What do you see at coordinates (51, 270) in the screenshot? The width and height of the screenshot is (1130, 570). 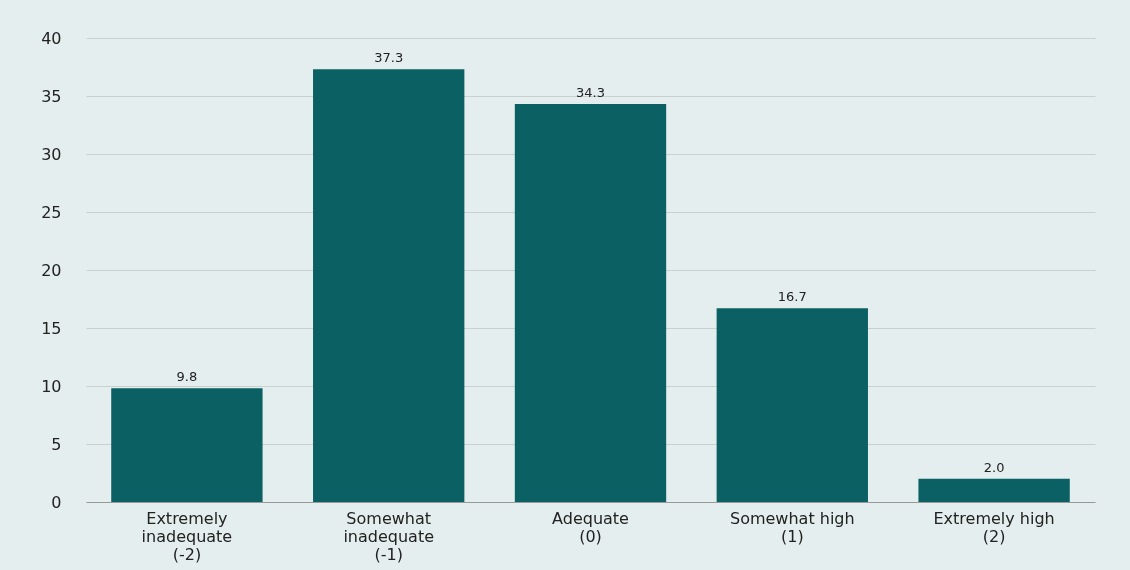 I see `y-tick-label: 20` at bounding box center [51, 270].